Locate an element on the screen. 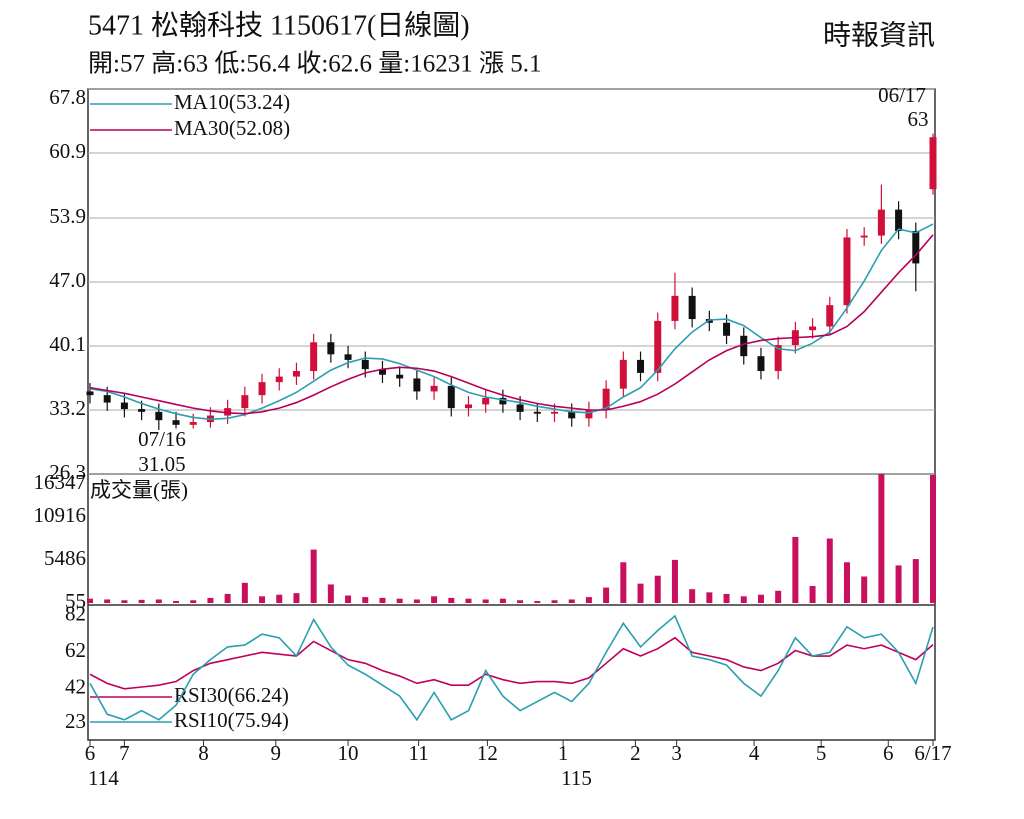 The image size is (1024, 819). x-tick-label: 10 is located at coordinates (348, 753).